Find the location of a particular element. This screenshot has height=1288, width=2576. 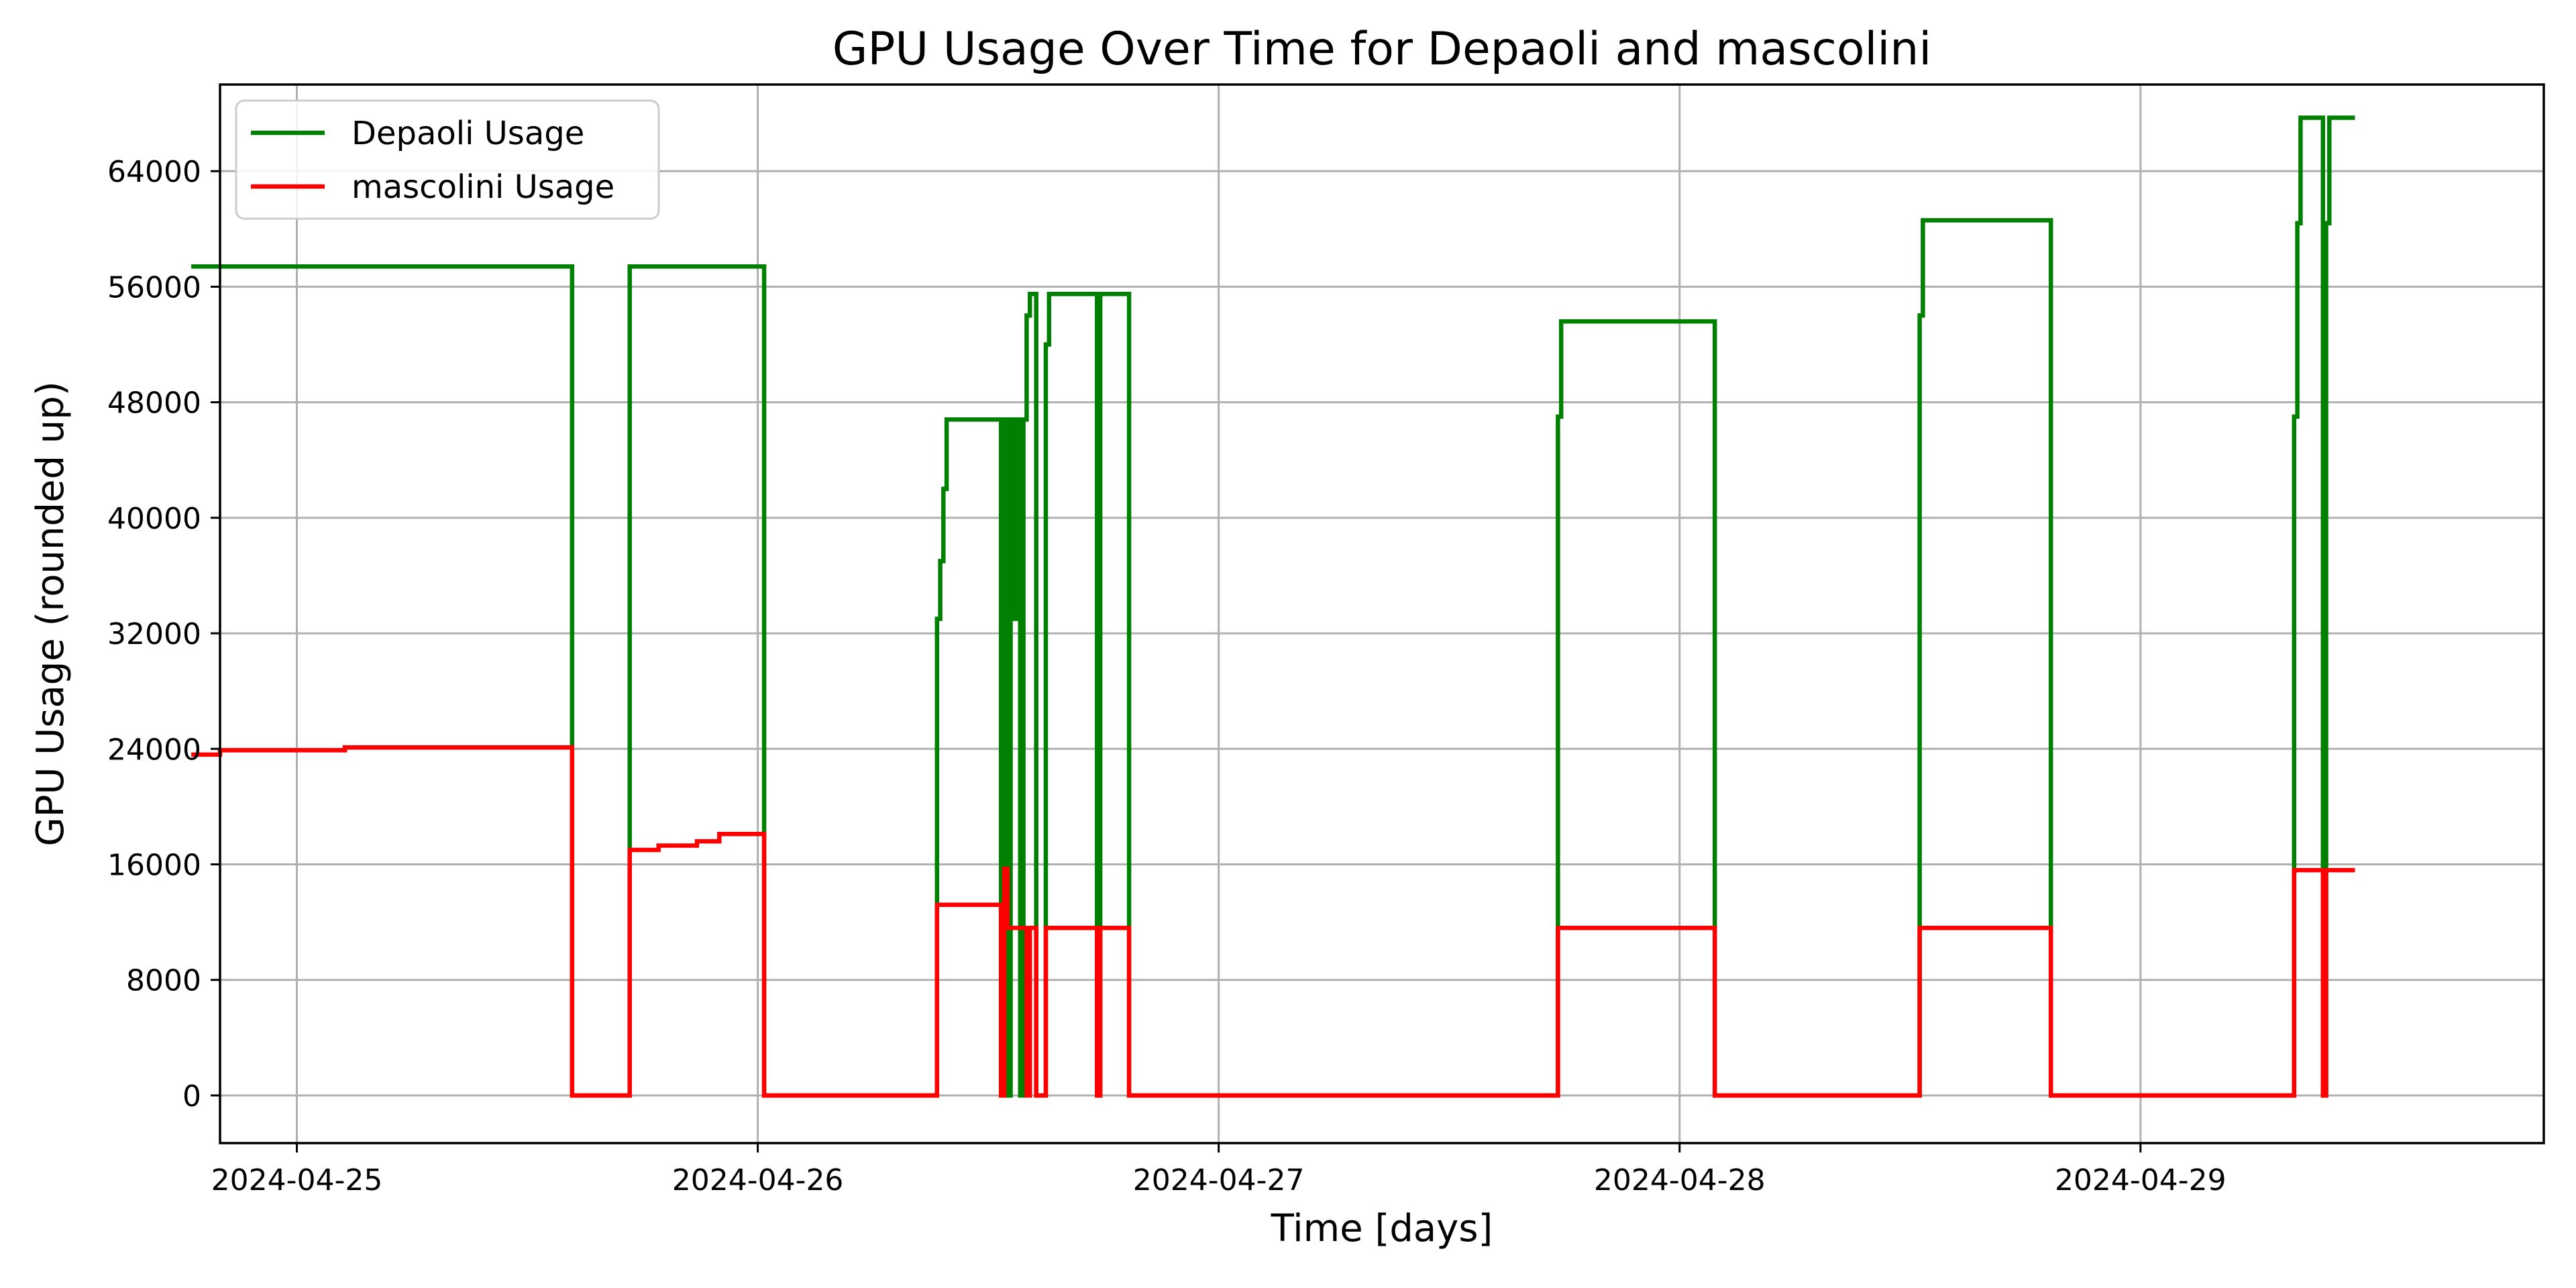

x-tick-label: 2024-04-27 is located at coordinates (1219, 1180).